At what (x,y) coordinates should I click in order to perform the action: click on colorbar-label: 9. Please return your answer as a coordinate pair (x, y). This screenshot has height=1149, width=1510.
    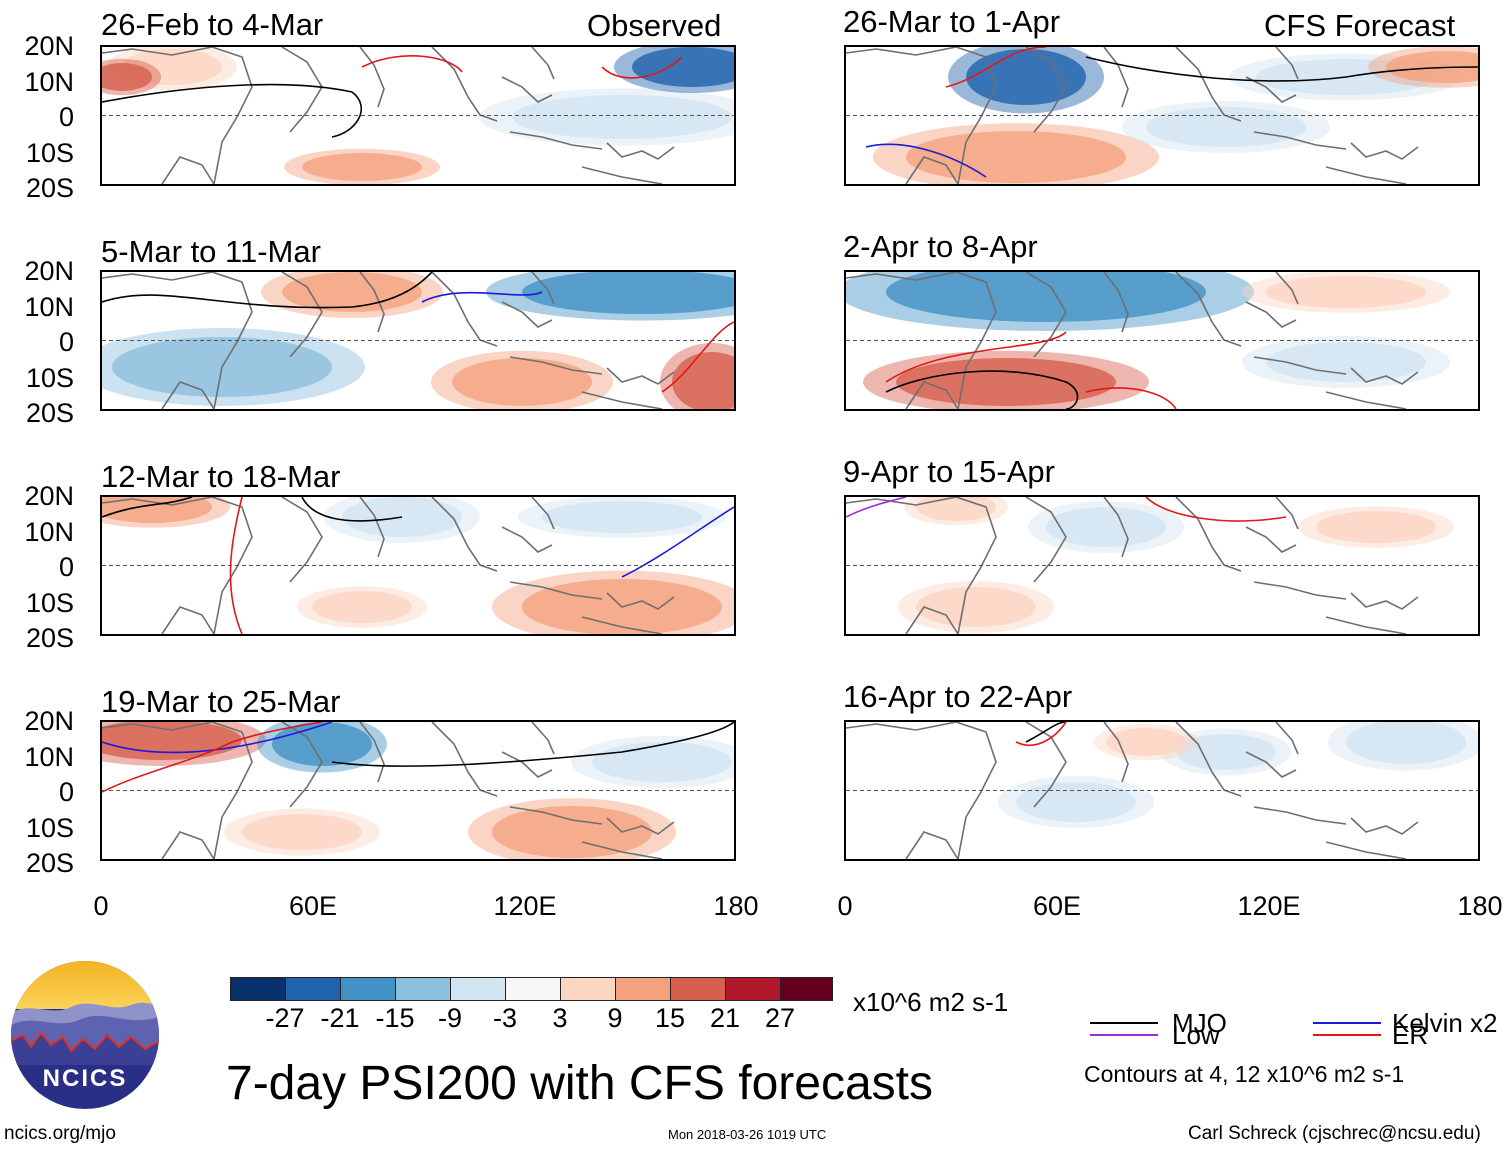
    Looking at the image, I should click on (615, 1018).